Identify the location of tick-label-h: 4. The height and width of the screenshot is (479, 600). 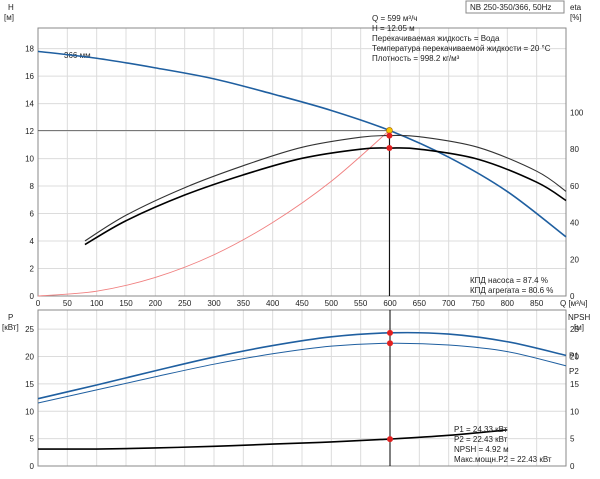
(32, 241).